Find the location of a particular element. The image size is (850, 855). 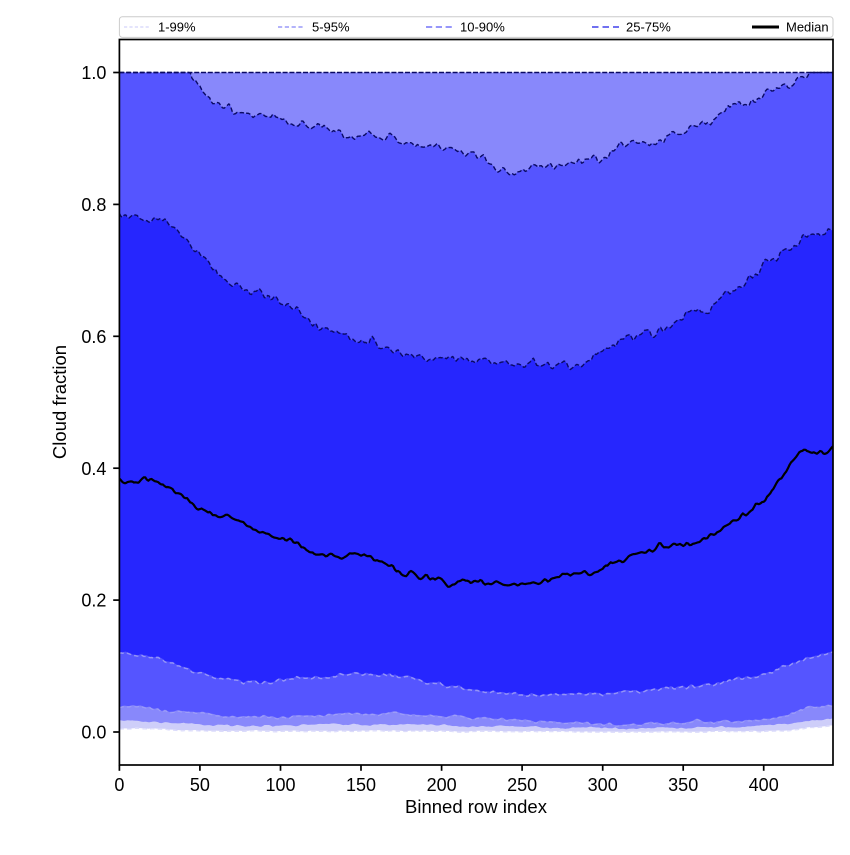

svg-text: Median is located at coordinates (807, 27).